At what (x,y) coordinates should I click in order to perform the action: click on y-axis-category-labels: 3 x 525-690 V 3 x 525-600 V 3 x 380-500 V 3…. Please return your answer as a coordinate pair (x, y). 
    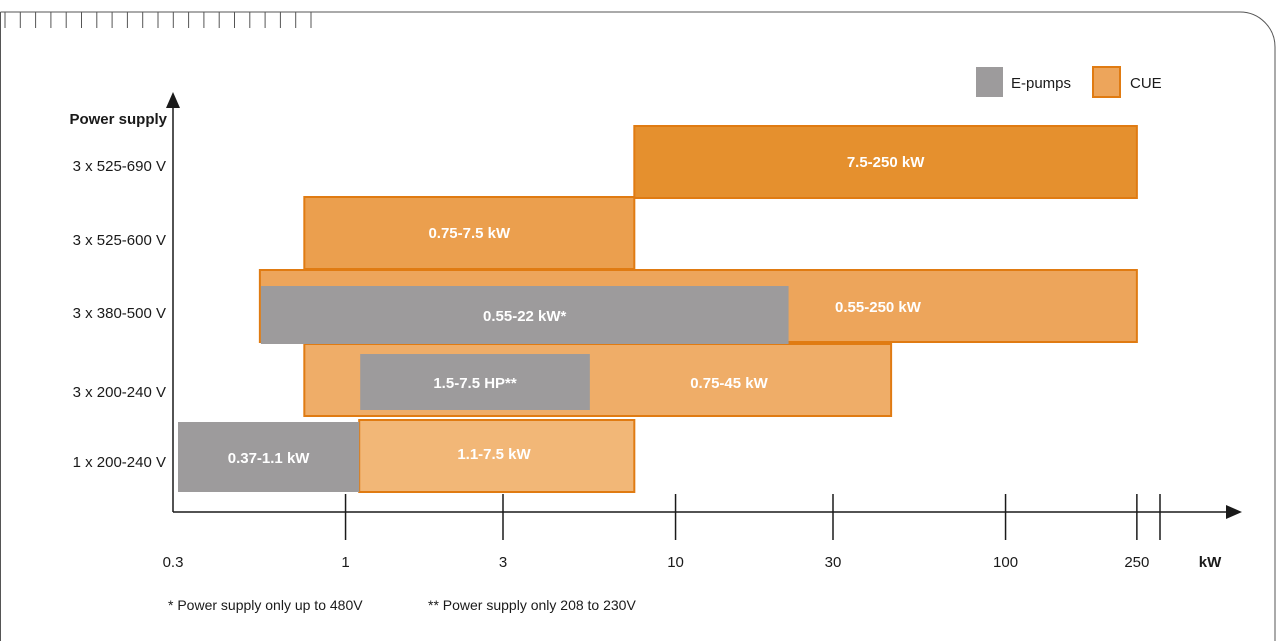
    Looking at the image, I should click on (119, 314).